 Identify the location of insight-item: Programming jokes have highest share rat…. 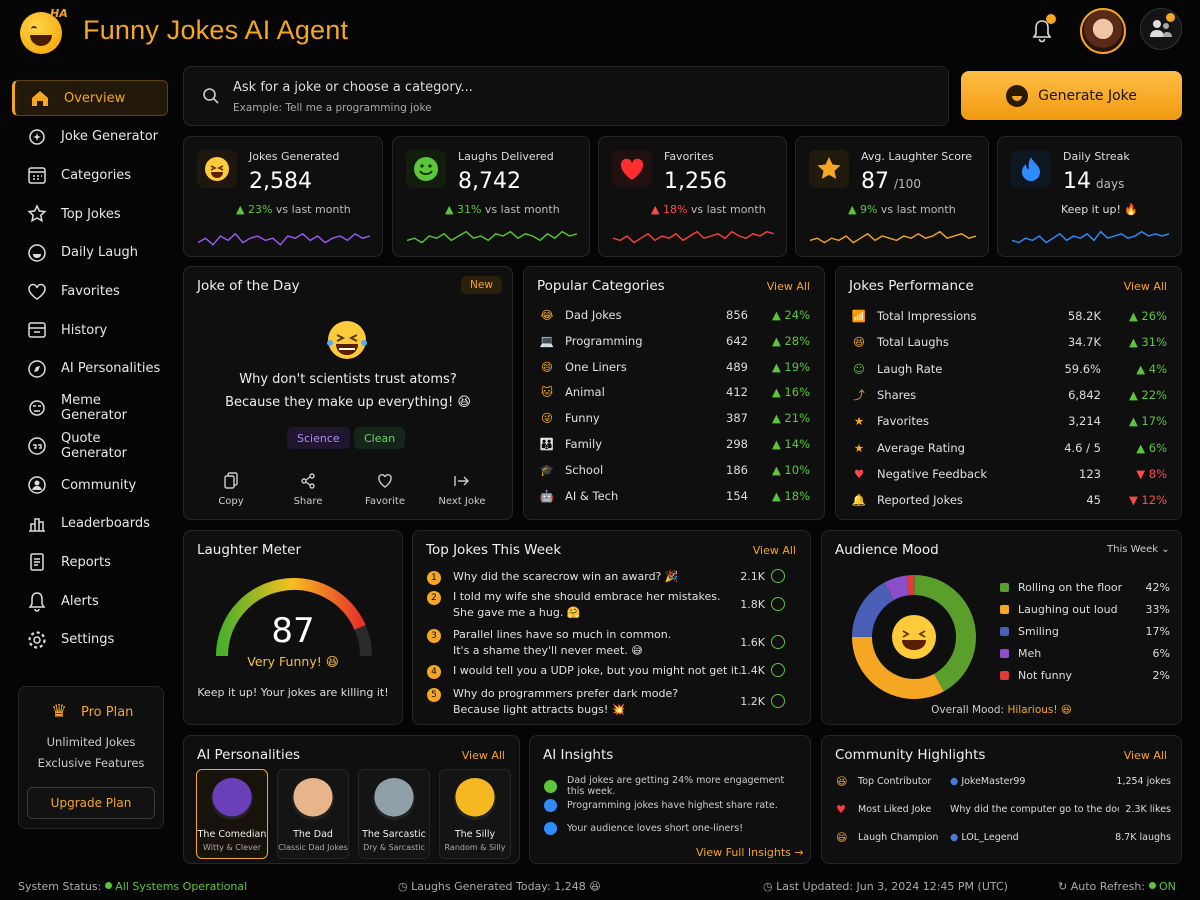
(674, 805).